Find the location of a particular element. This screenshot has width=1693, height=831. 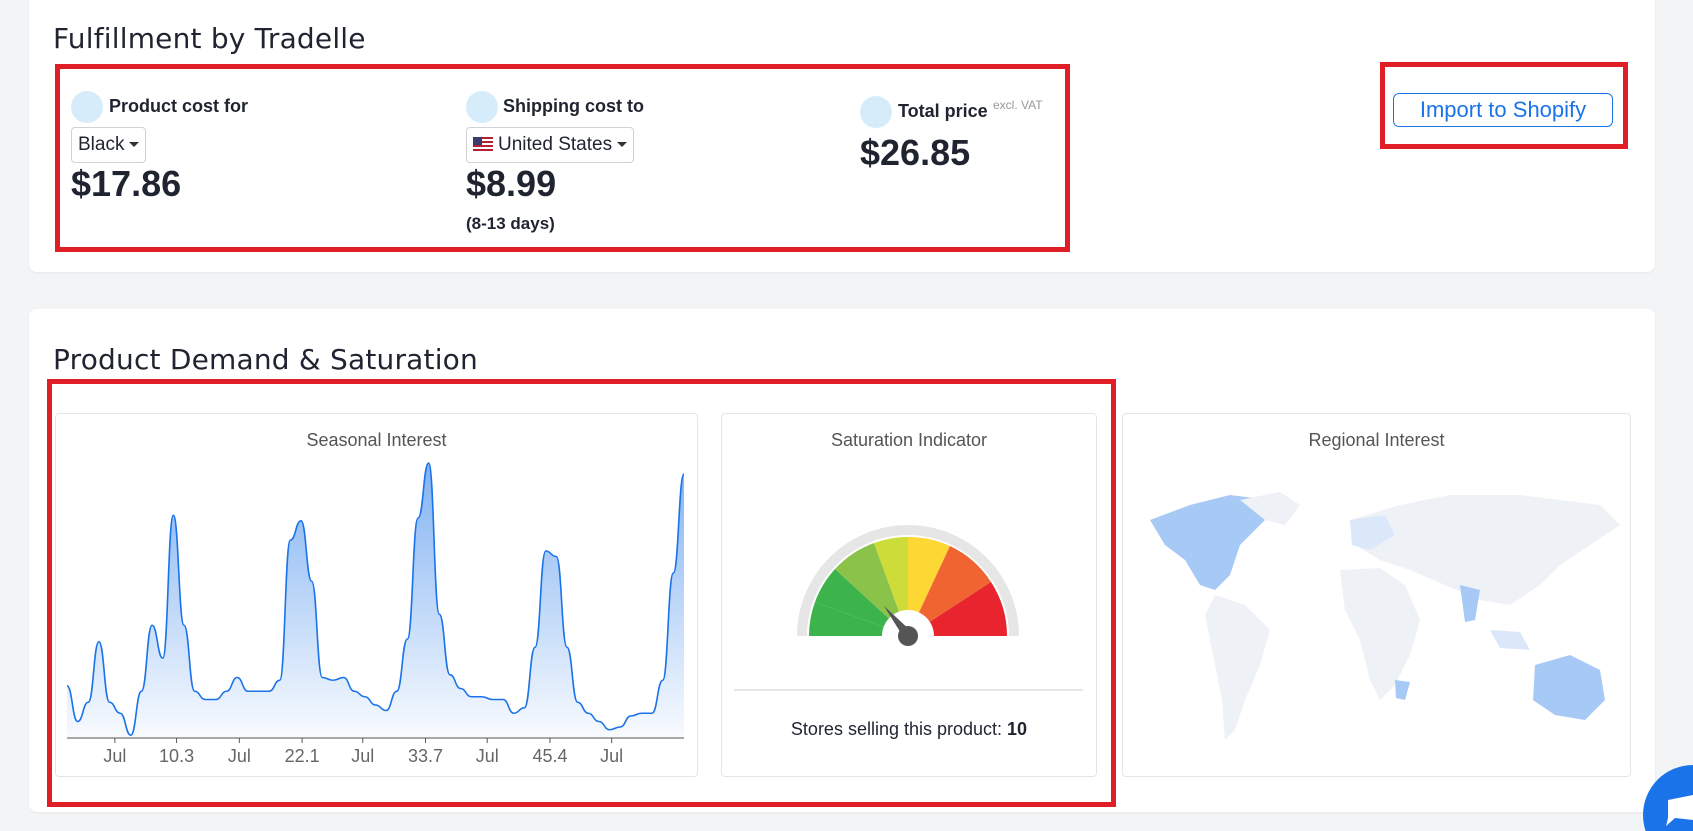

flag is located at coordinates (483, 144).